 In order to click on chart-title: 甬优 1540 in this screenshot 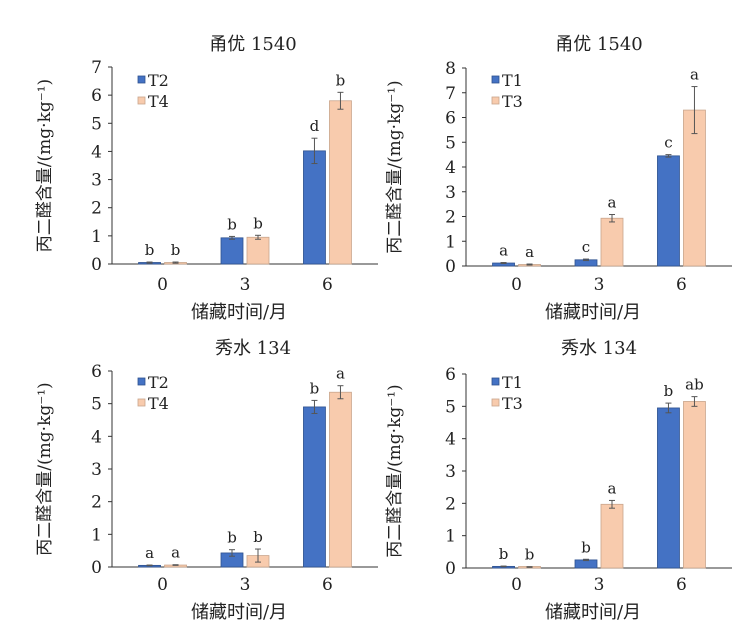, I will do `click(253, 44)`.